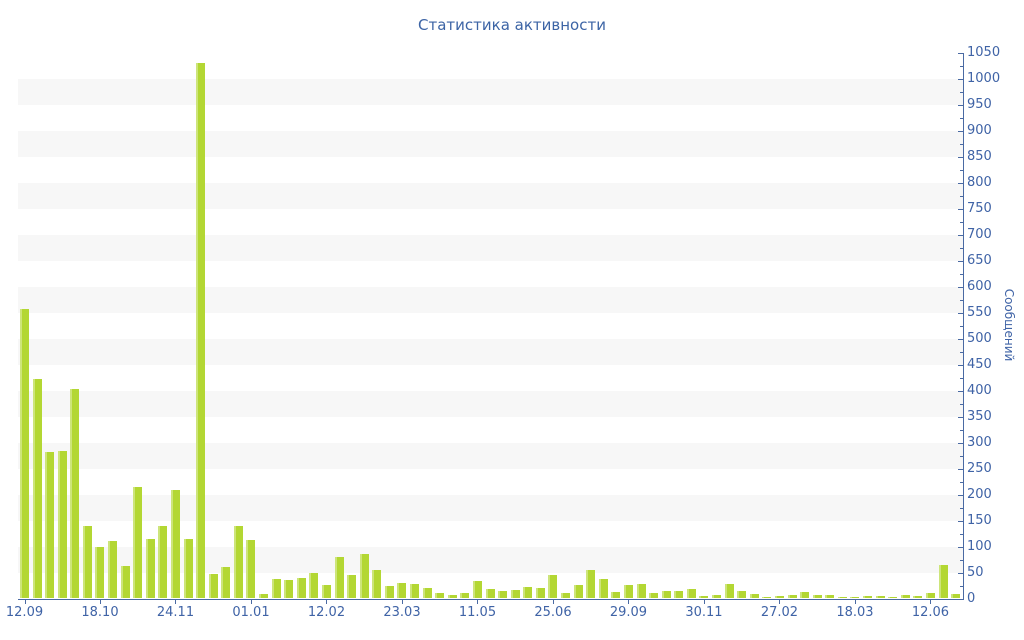 The height and width of the screenshot is (640, 1024). Describe the element at coordinates (477, 612) in the screenshot. I see `x-tick-label: 11.05` at that location.